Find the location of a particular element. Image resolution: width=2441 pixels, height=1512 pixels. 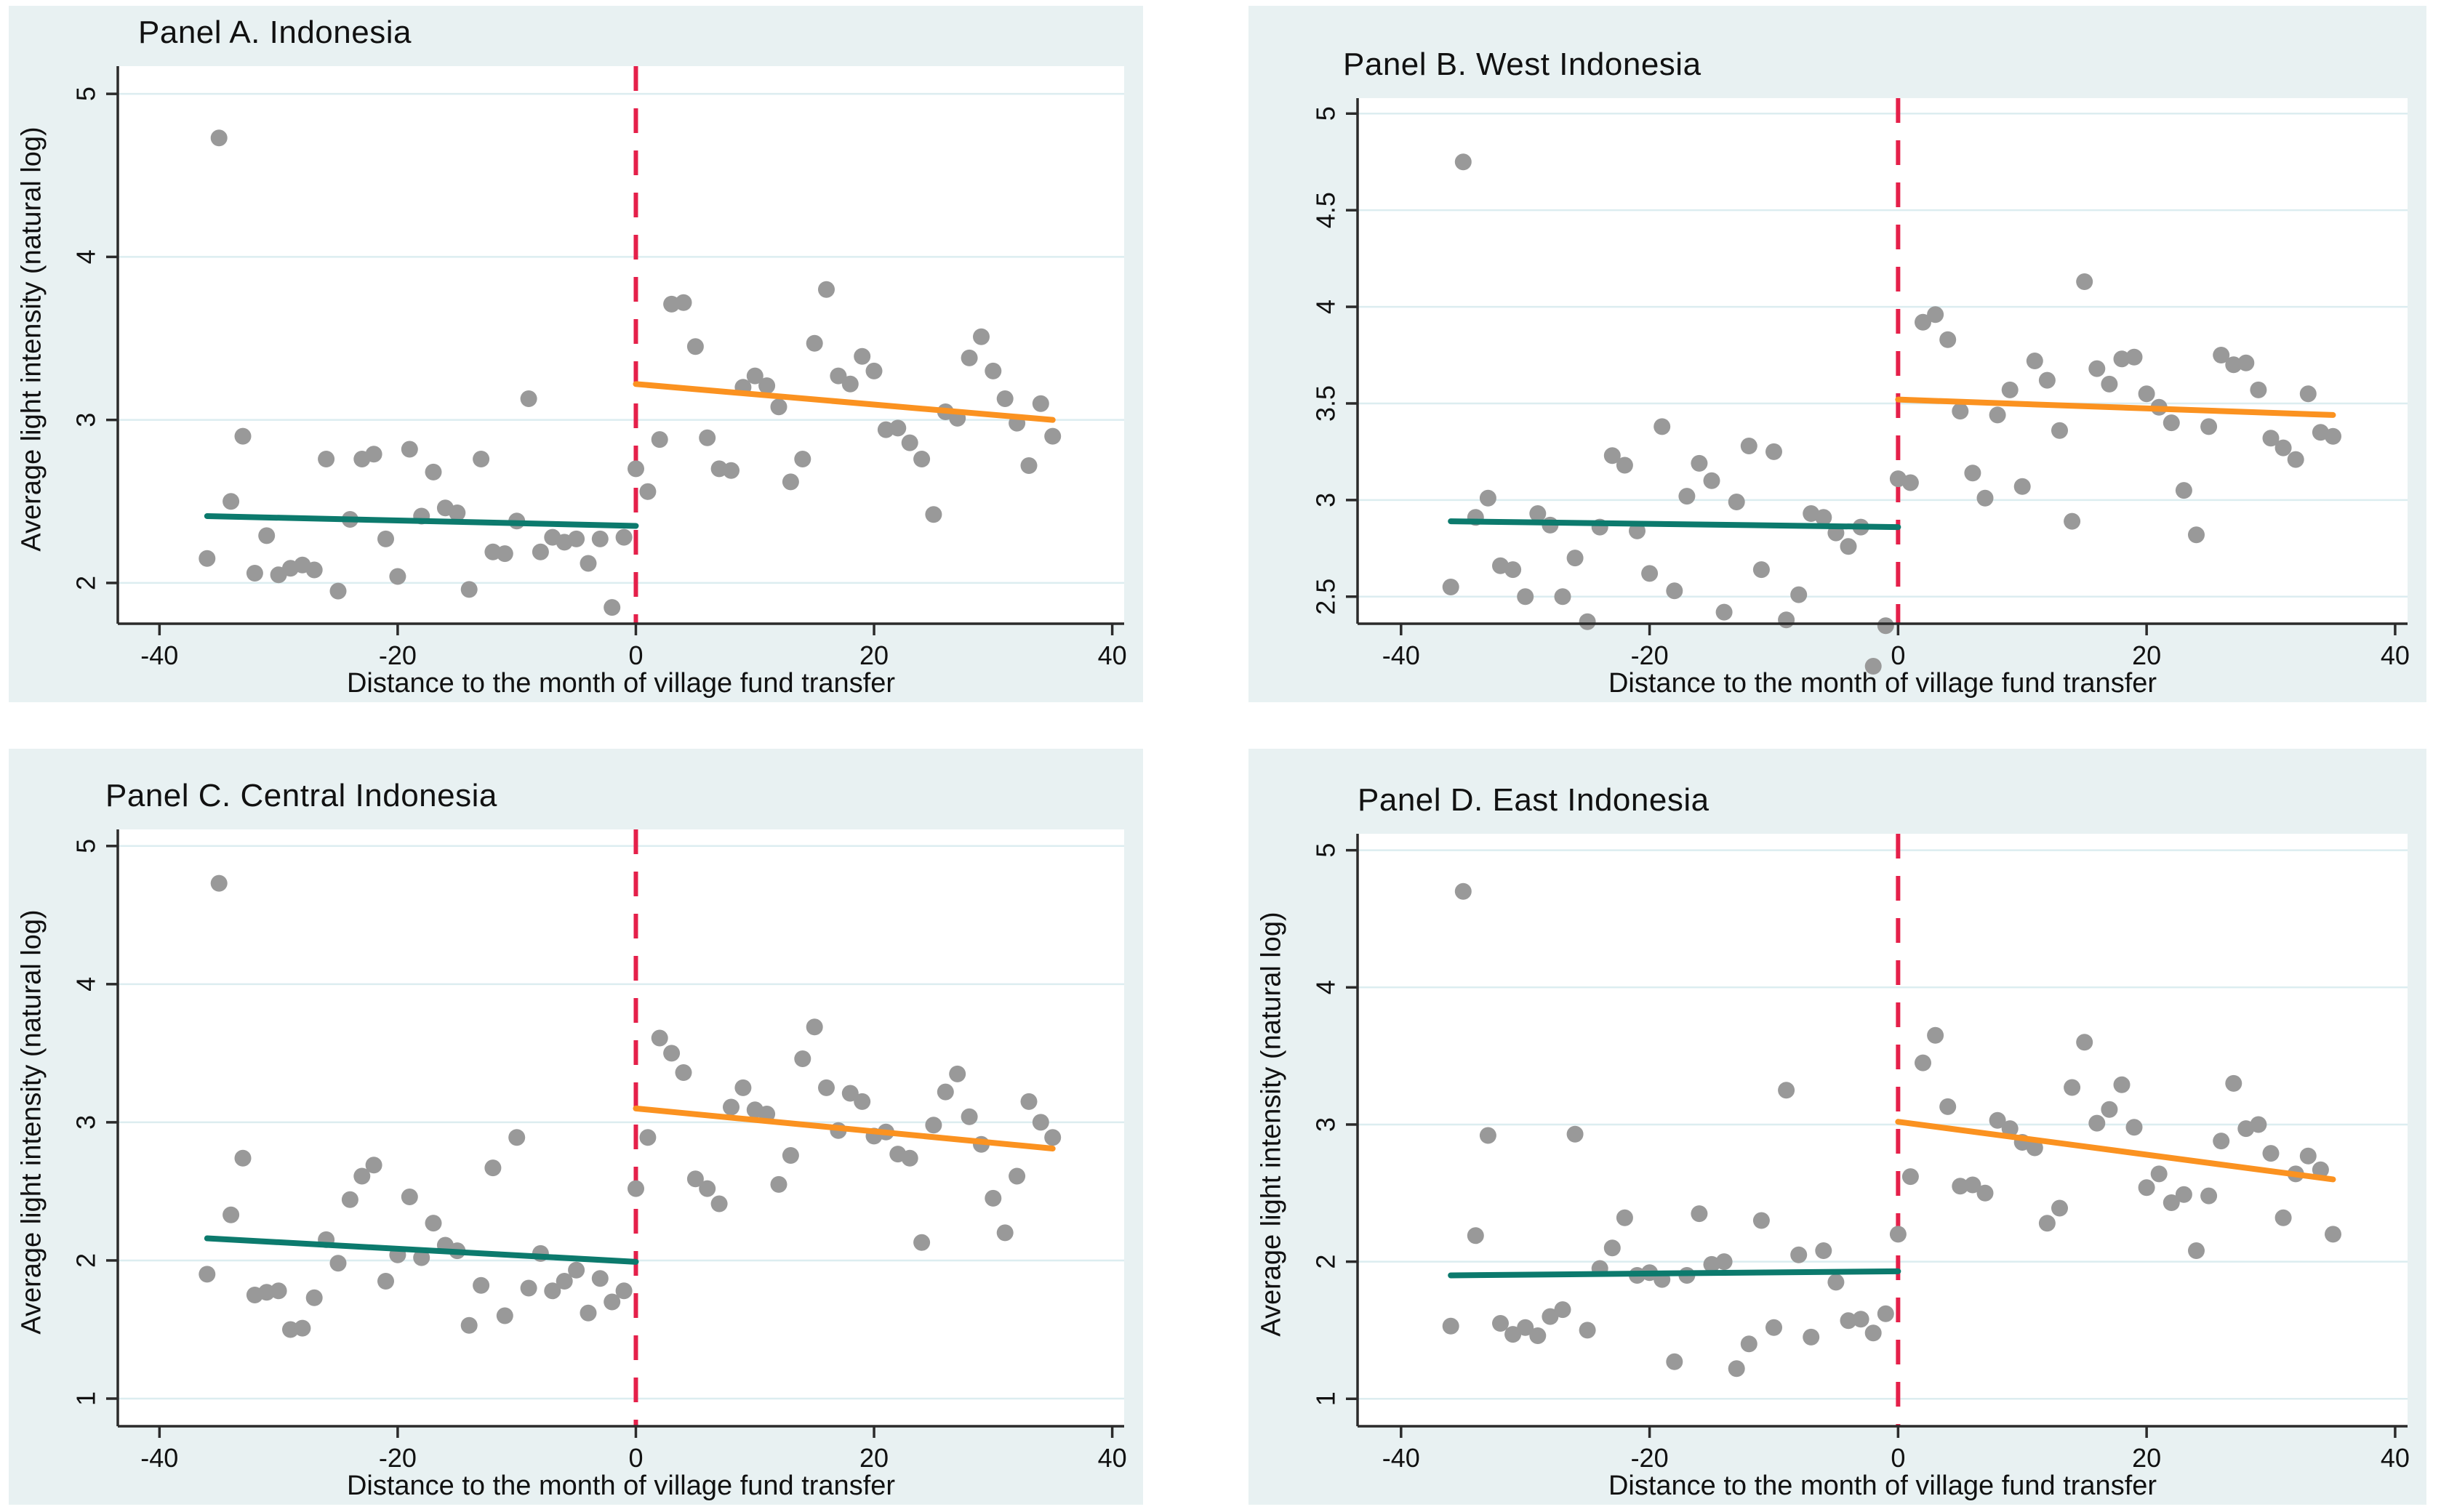

y-tick-label: 4.5 is located at coordinates (1326, 210).